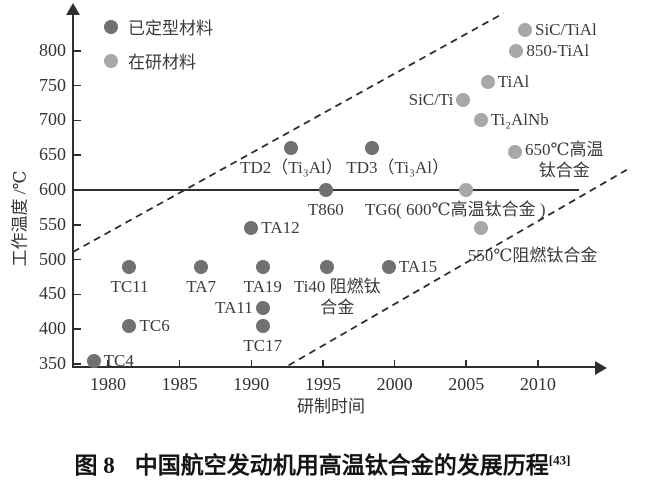 The width and height of the screenshot is (645, 489). Describe the element at coordinates (341, 465) in the screenshot. I see `figure-caption-text: 中国航空发动机用高温钛合金的发展历程` at that location.